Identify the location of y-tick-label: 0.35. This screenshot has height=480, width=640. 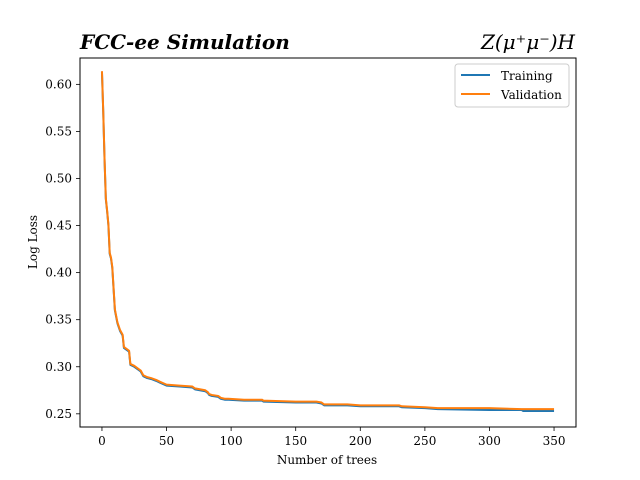
(58, 320).